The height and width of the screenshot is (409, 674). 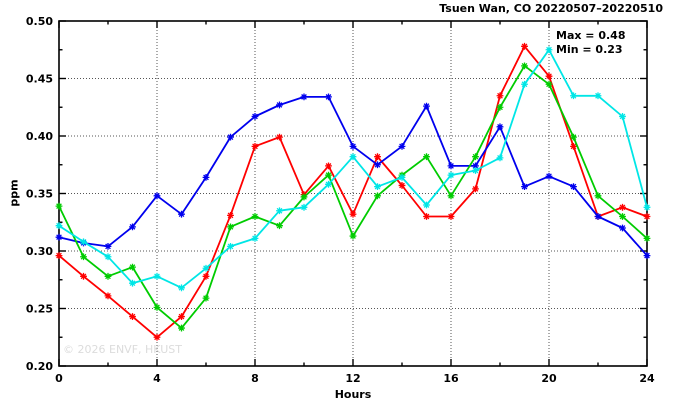 What do you see at coordinates (39, 309) in the screenshot?
I see `y-tick-label-0.25: 0.25` at bounding box center [39, 309].